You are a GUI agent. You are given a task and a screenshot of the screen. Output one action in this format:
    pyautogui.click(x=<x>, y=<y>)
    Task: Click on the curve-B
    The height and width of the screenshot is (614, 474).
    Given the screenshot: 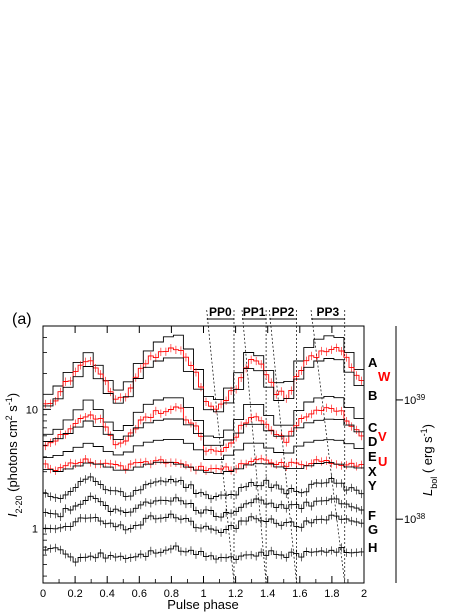 What is the action you would take?
    pyautogui.click(x=203, y=385)
    